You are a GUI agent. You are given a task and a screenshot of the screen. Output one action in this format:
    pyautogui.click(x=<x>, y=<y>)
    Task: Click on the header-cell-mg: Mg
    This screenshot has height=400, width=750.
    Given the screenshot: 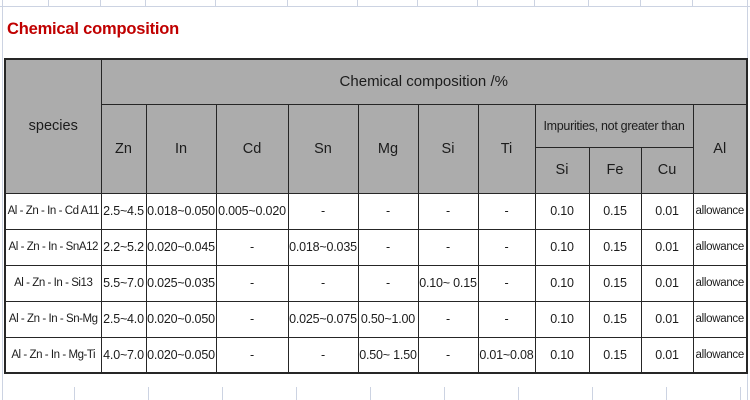 What is the action you would take?
    pyautogui.click(x=388, y=148)
    